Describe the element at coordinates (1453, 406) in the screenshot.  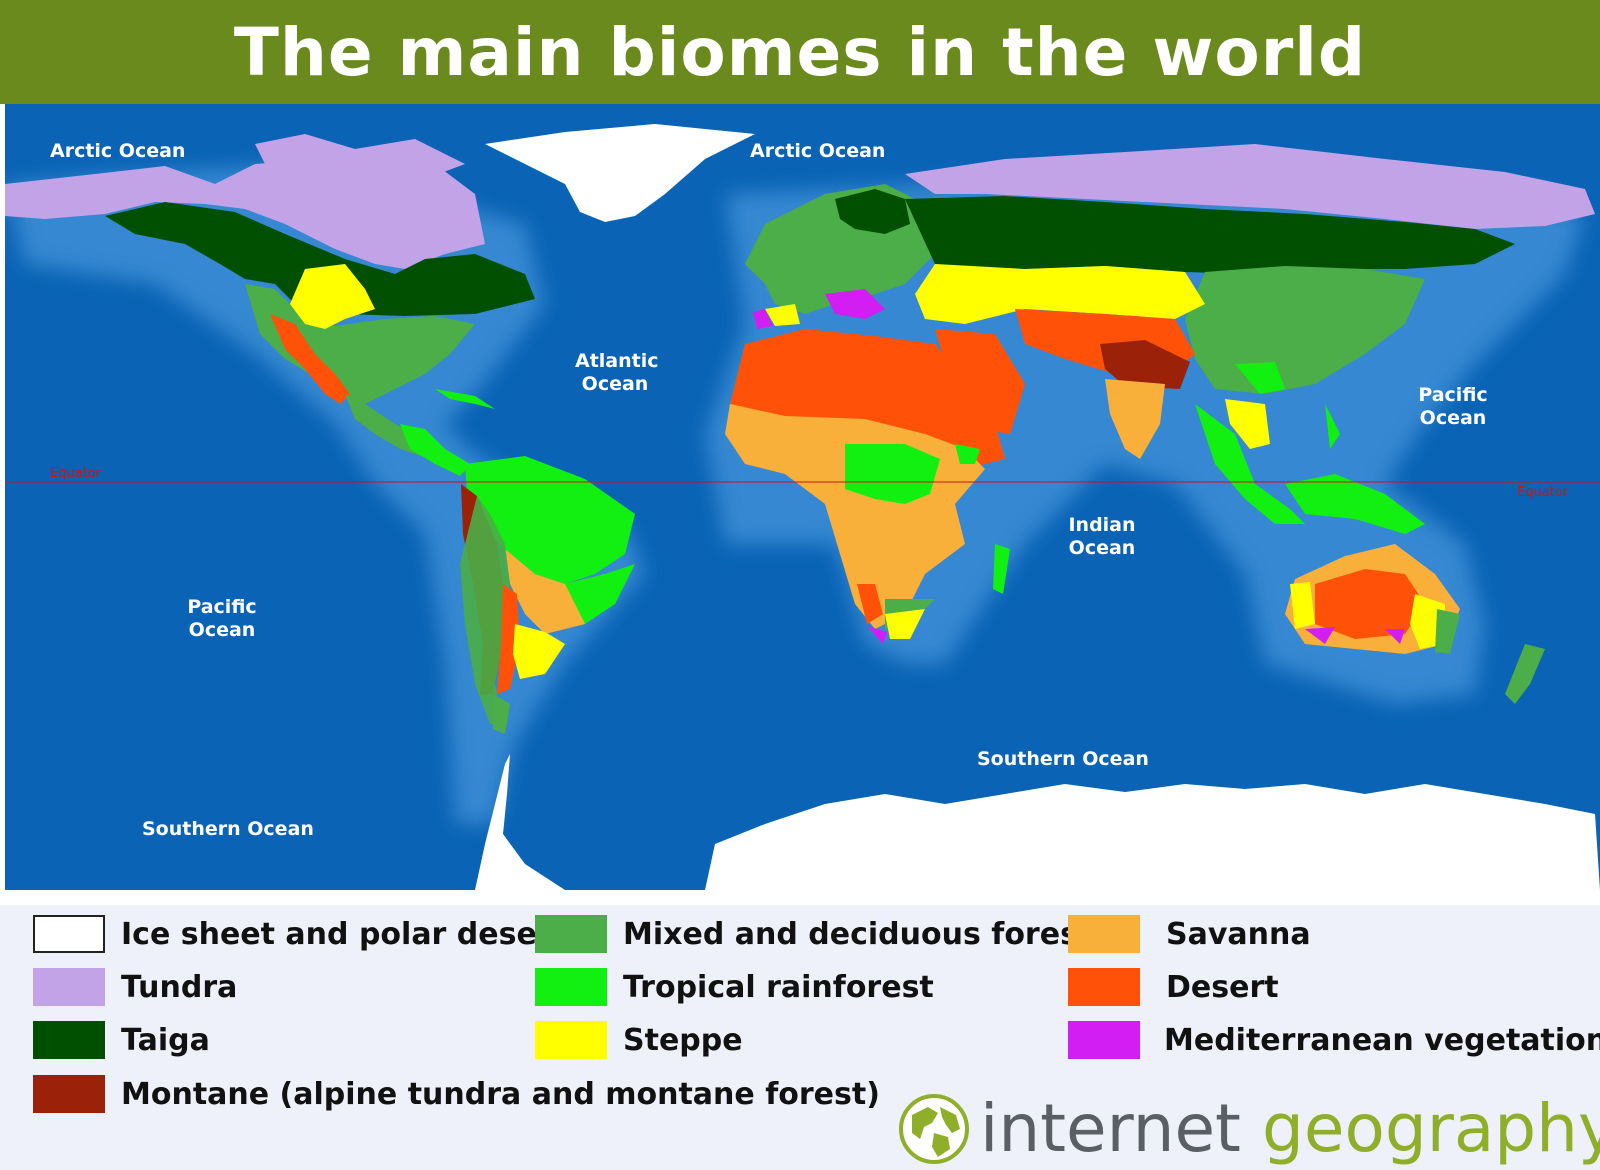
I see `pacific-ocean-east-label: Pacific Ocean` at that location.